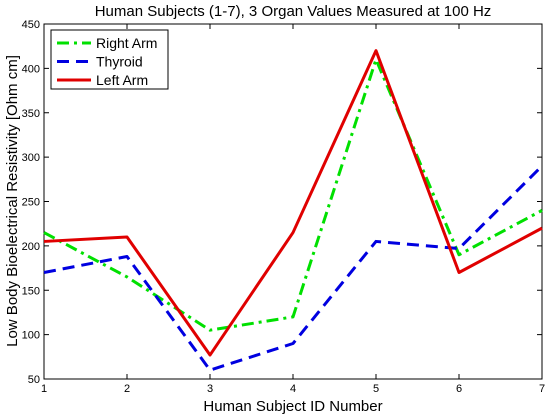 This screenshot has height=416, width=550. Describe the element at coordinates (293, 389) in the screenshot. I see `x-tick-label: 4` at that location.